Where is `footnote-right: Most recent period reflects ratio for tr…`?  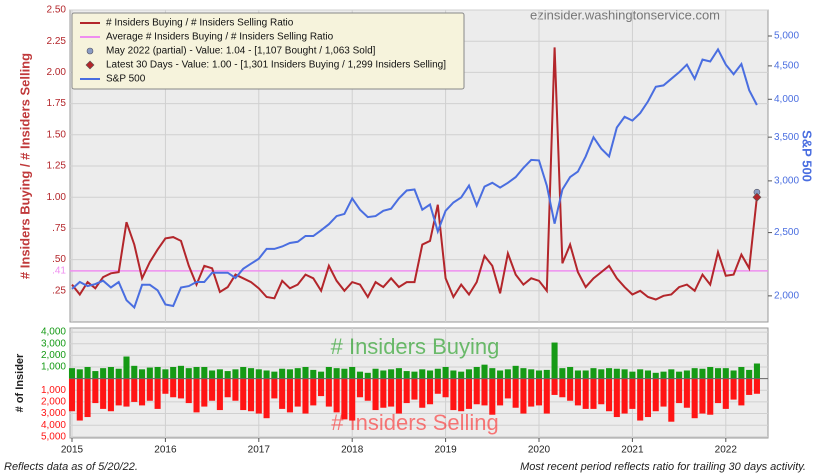 footnote-right: Most recent period reflects ratio for tr… is located at coordinates (663, 467).